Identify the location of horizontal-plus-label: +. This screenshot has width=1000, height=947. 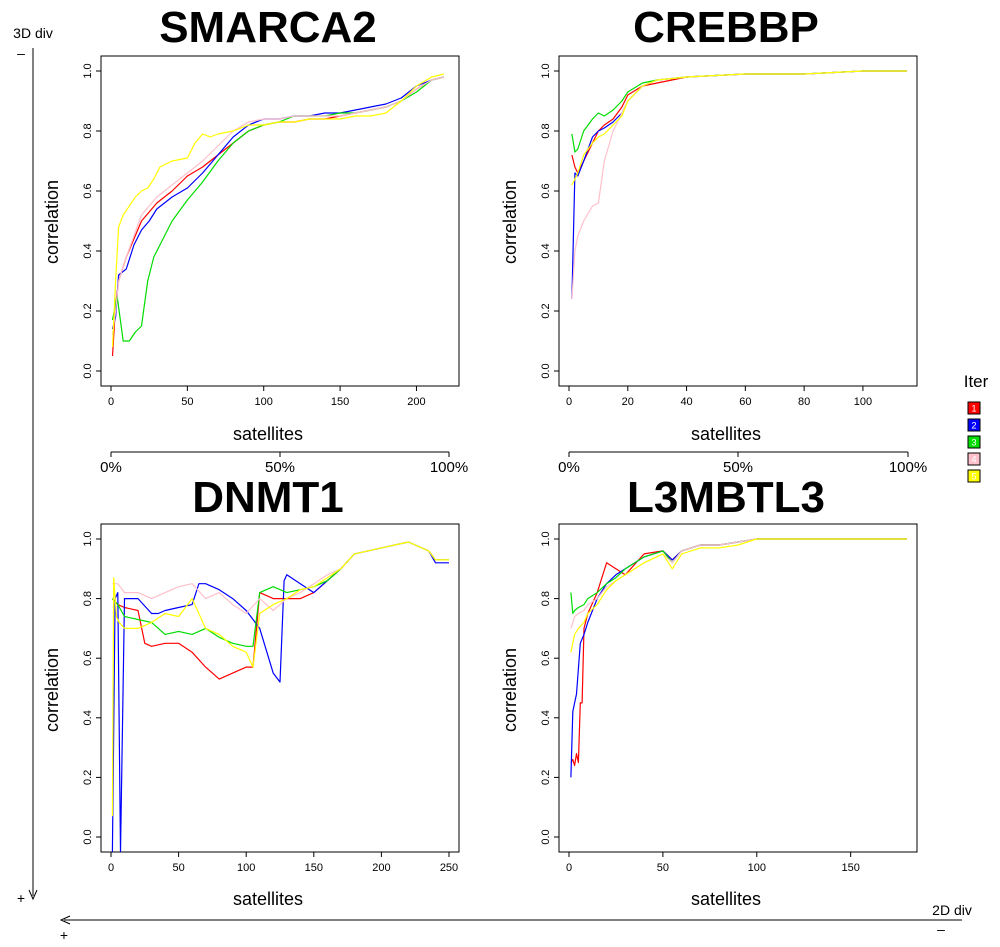
(64, 935).